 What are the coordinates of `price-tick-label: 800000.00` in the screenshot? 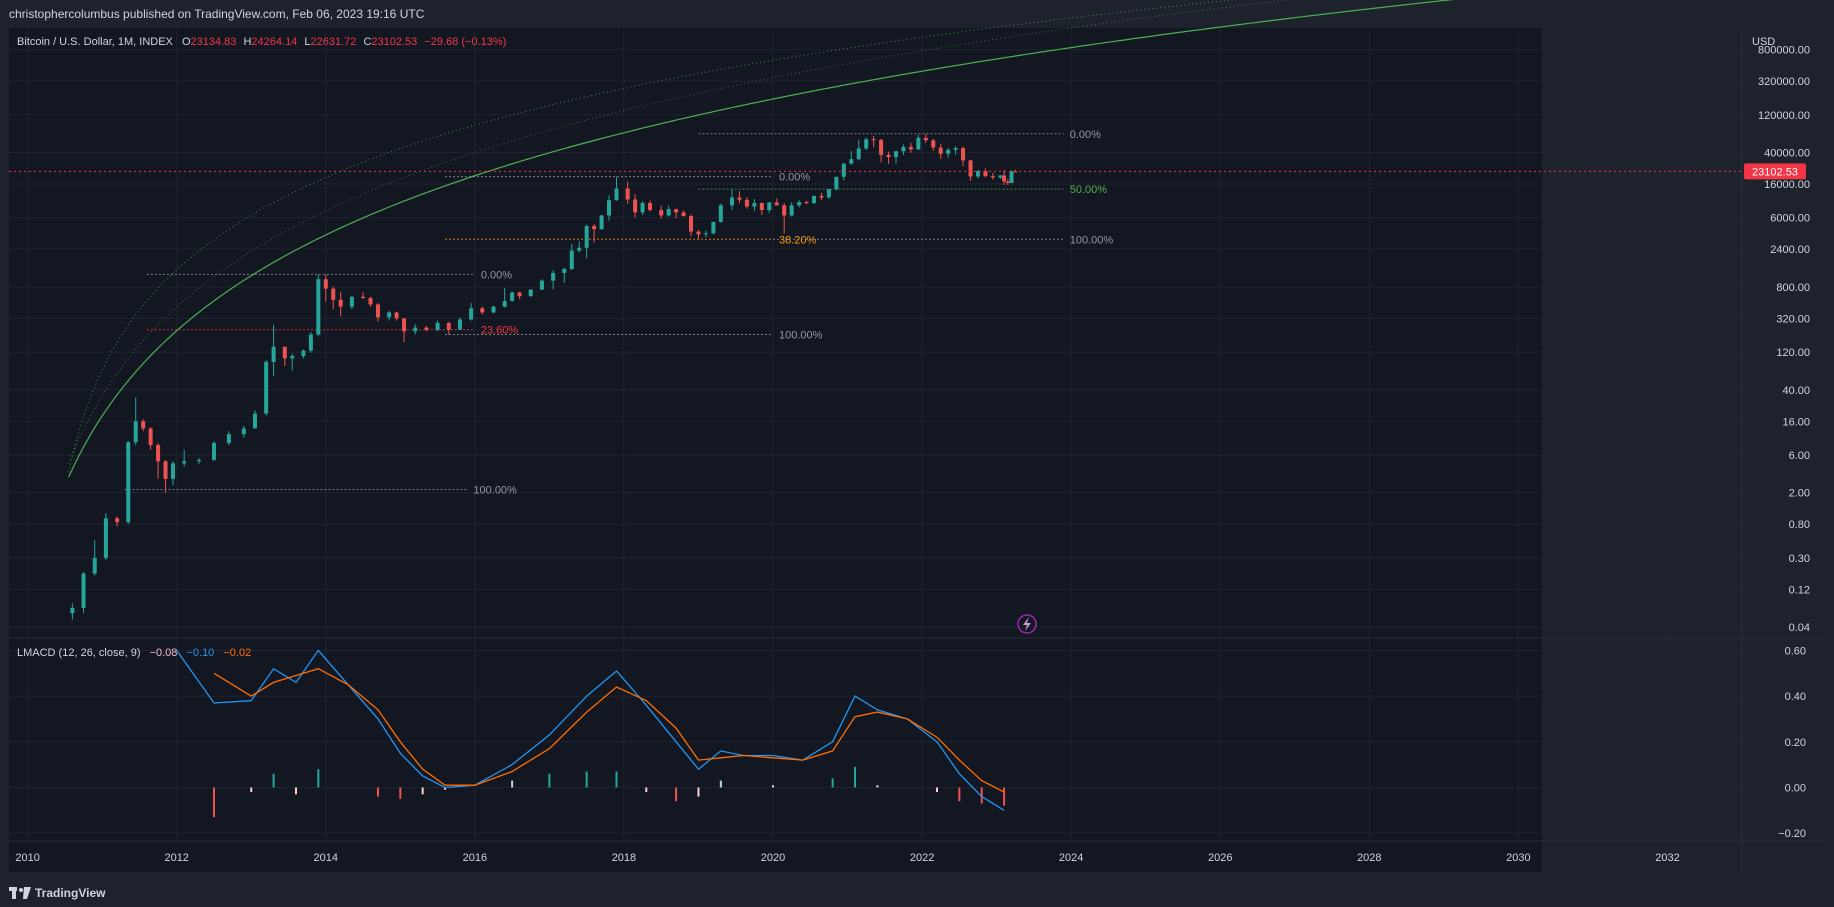 It's located at (1784, 51).